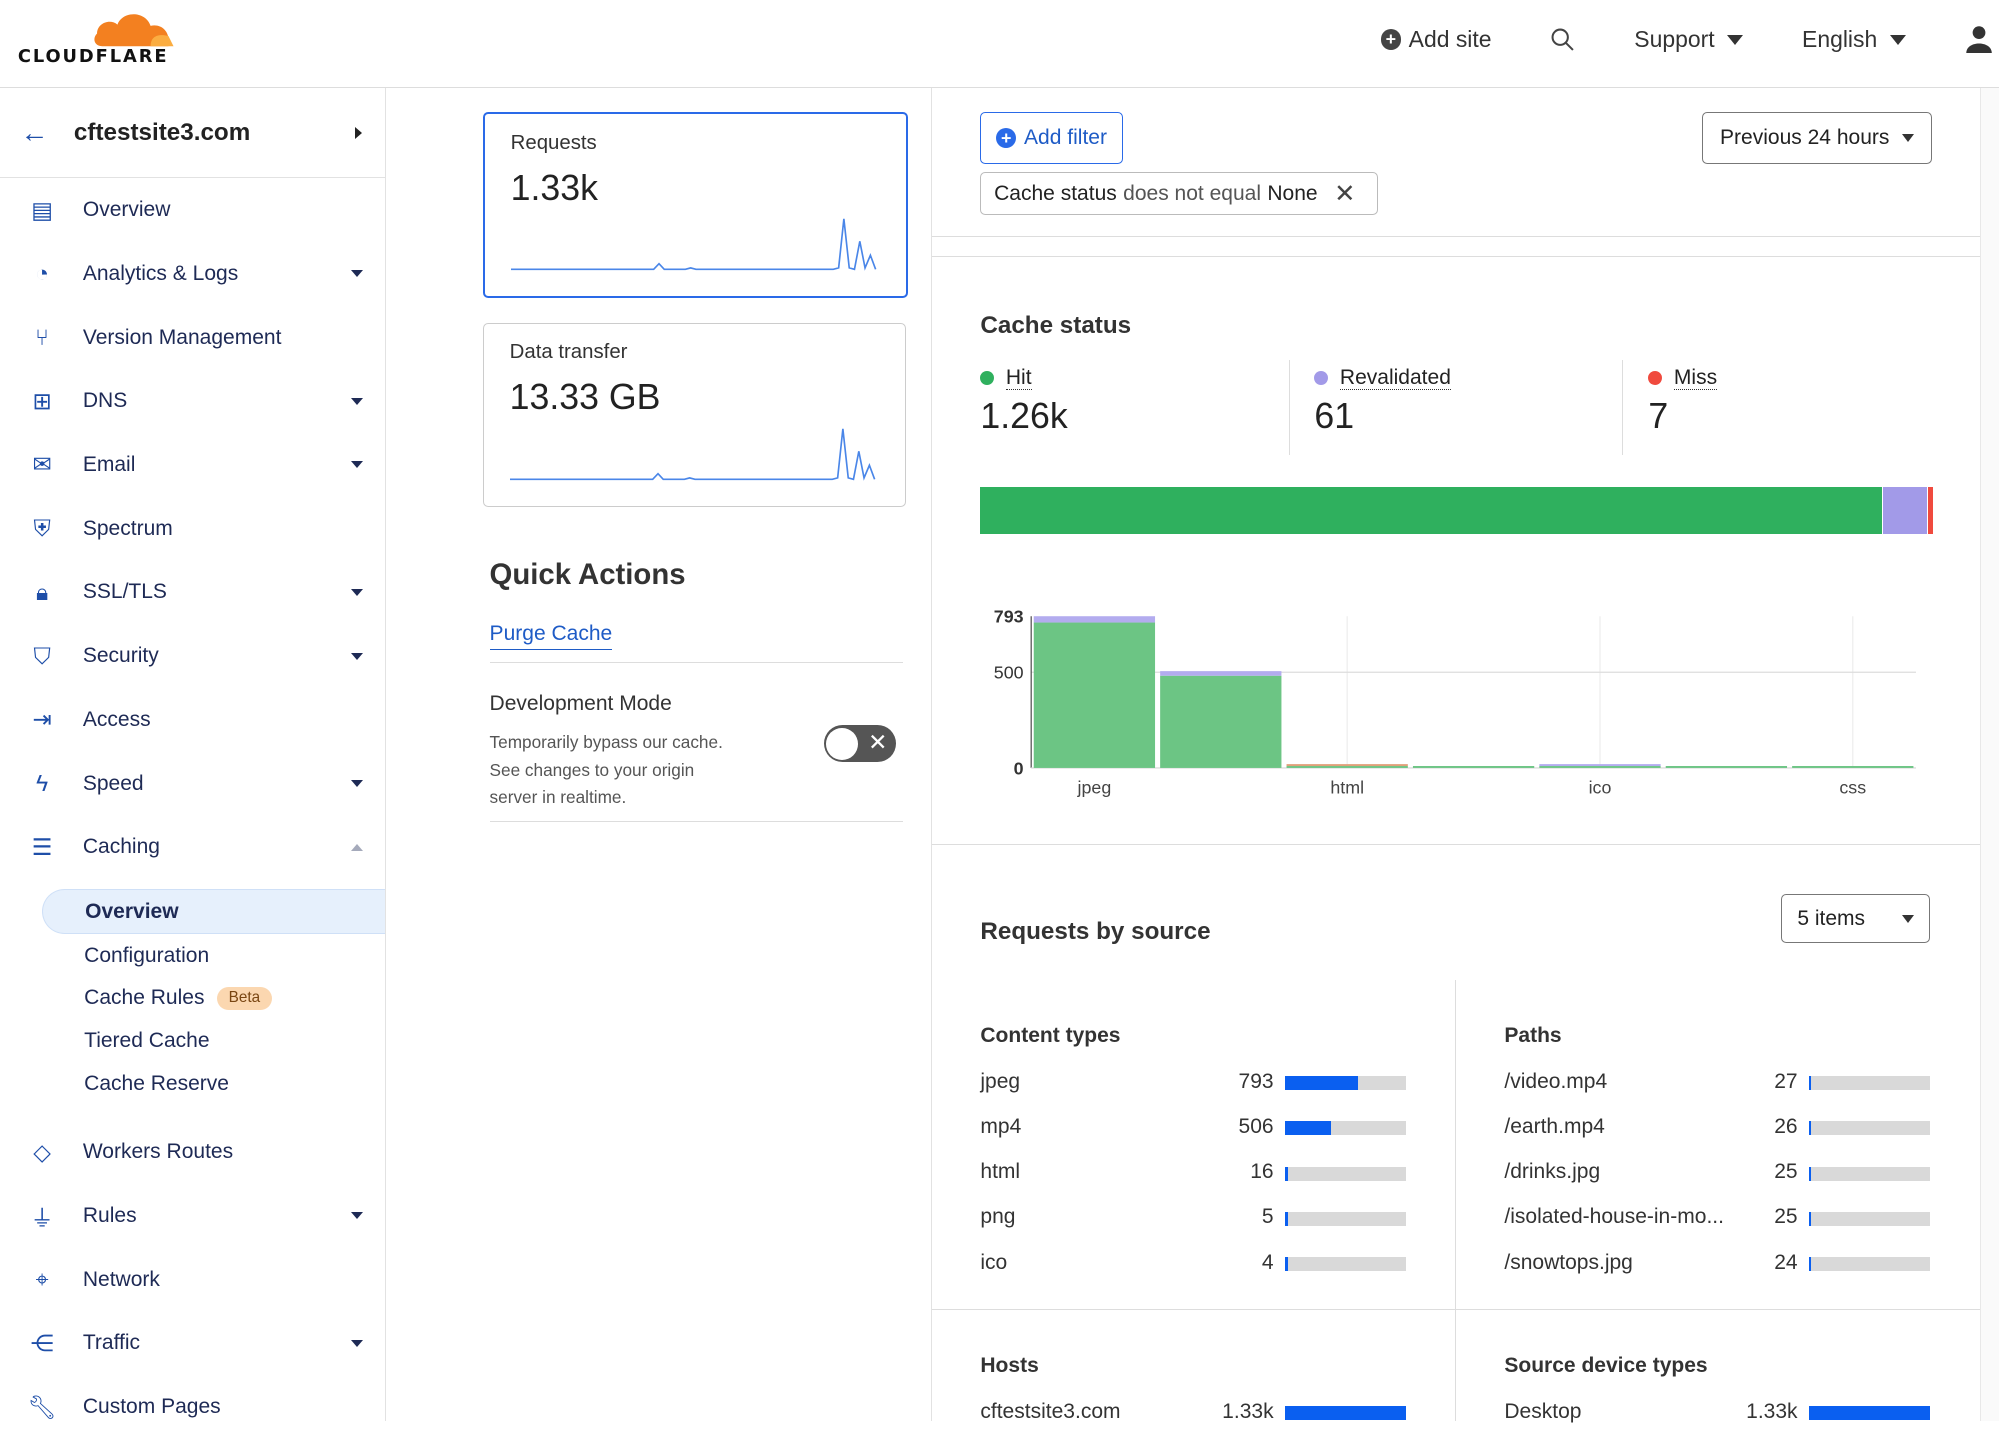  What do you see at coordinates (192, 998) in the screenshot?
I see `caching-subitem-cache-rules: Cache Rules Beta` at bounding box center [192, 998].